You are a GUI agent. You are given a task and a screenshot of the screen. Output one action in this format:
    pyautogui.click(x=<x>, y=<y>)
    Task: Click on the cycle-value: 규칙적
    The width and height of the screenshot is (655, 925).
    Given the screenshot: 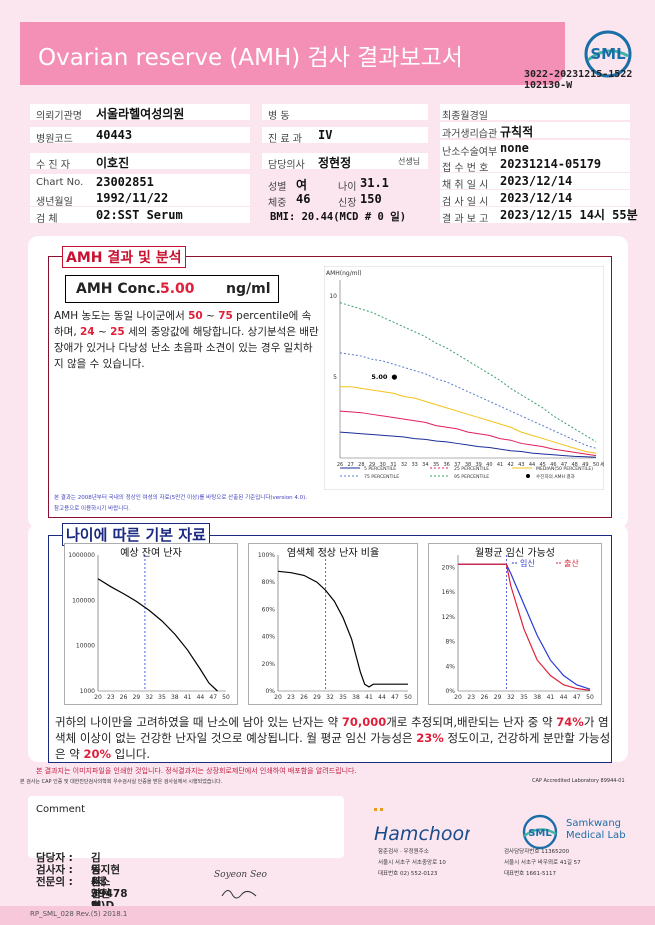 What is the action you would take?
    pyautogui.click(x=517, y=132)
    